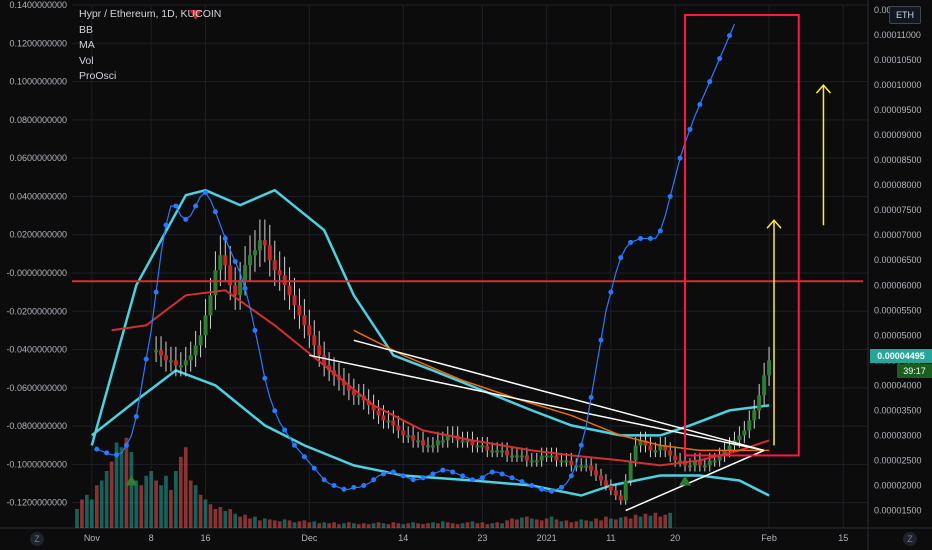 Image resolution: width=932 pixels, height=550 pixels. What do you see at coordinates (36, 503) in the screenshot?
I see `left-axis-tick-label: -0.1200000000` at bounding box center [36, 503].